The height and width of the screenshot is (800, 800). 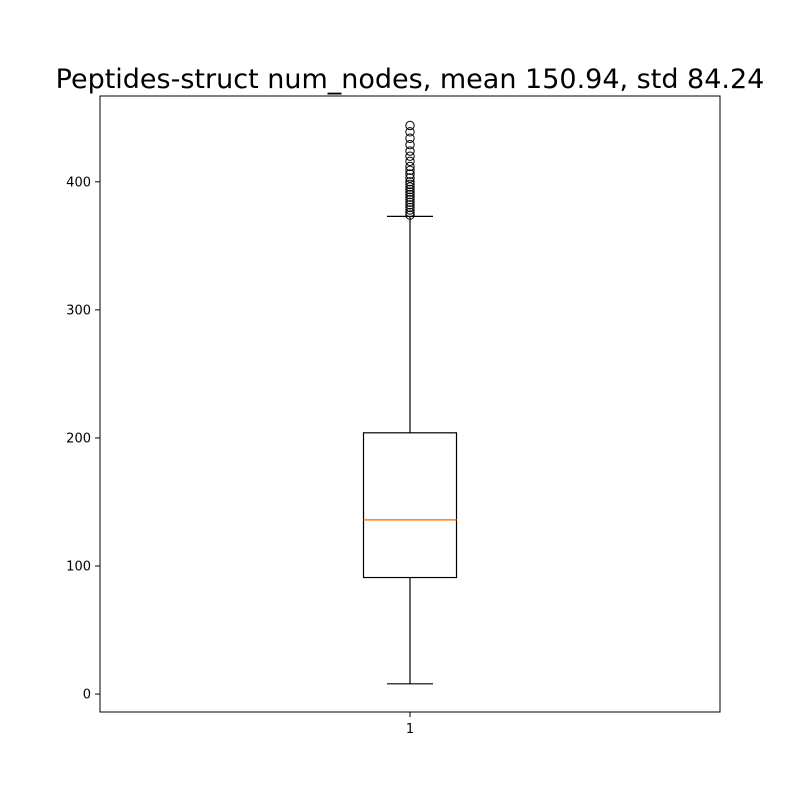 What do you see at coordinates (78, 438) in the screenshot?
I see `y-tick-label: 200` at bounding box center [78, 438].